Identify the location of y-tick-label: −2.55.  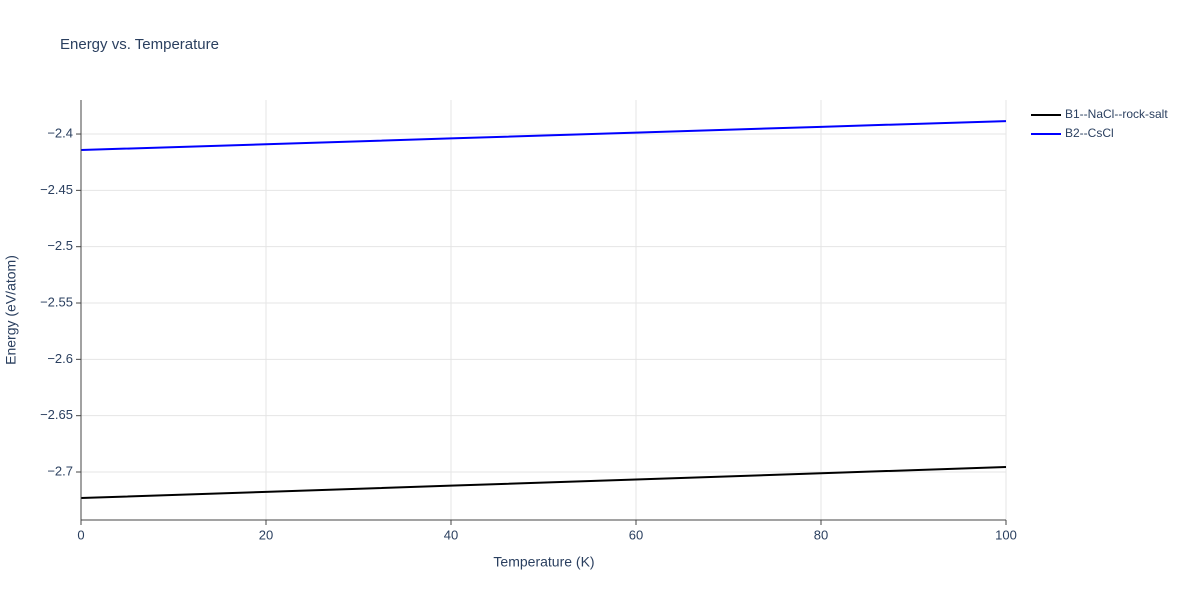
(56, 301).